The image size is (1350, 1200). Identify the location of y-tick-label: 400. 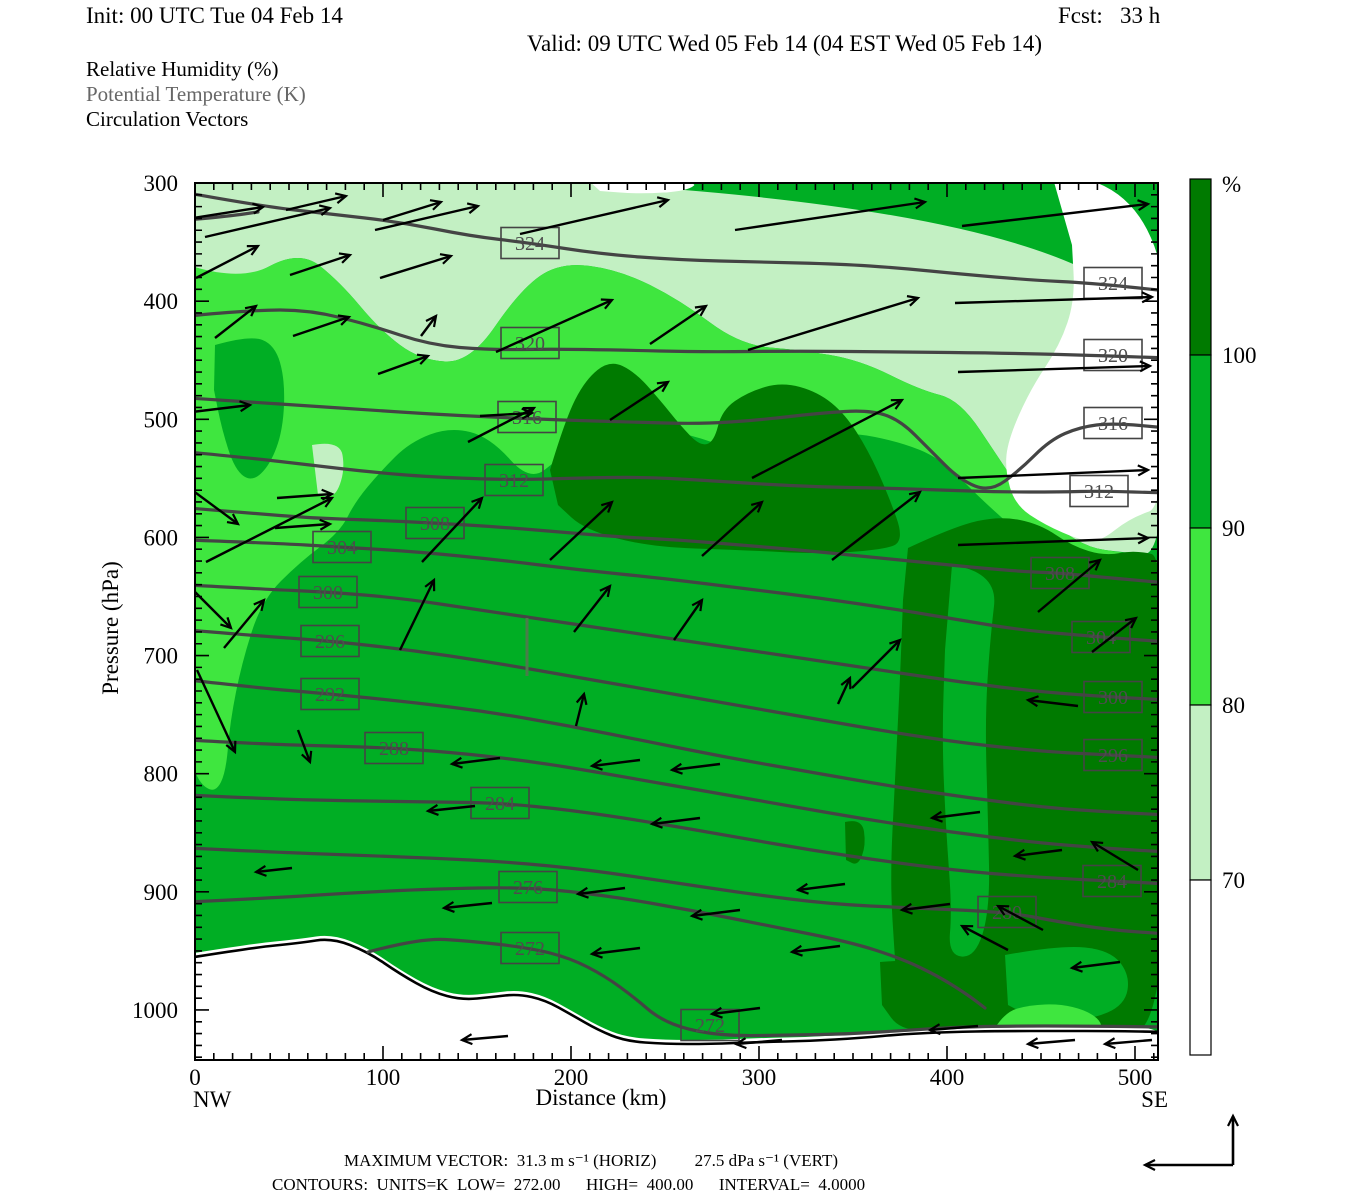
(161, 301).